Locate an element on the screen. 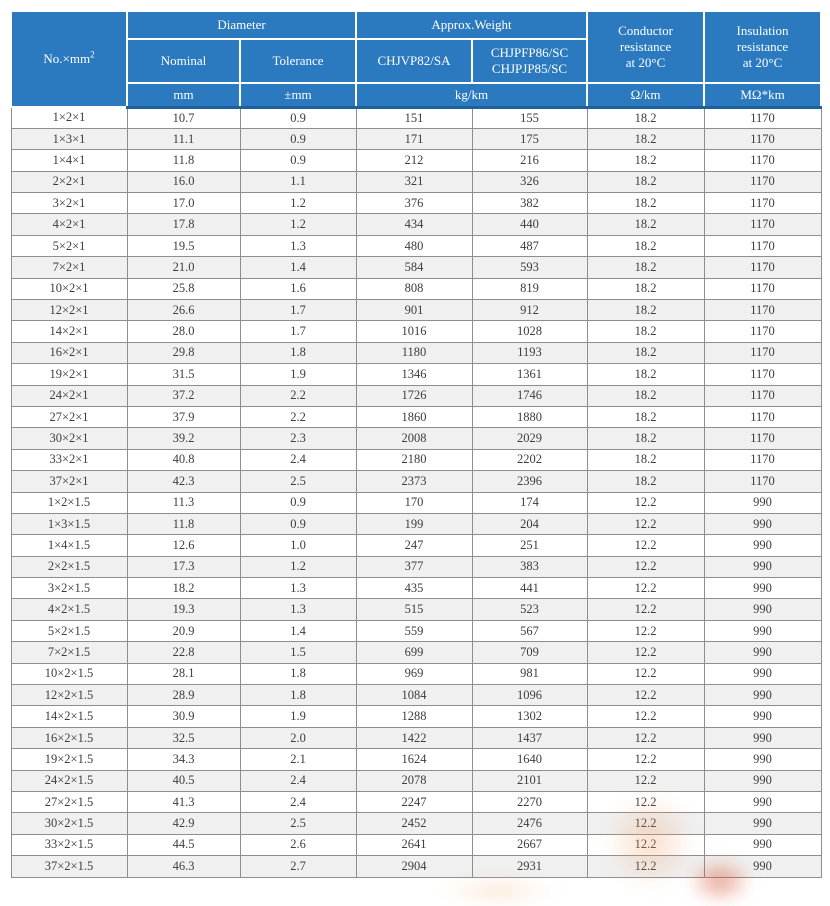 This screenshot has width=830, height=906. table-cell: 1.4 is located at coordinates (298, 631).